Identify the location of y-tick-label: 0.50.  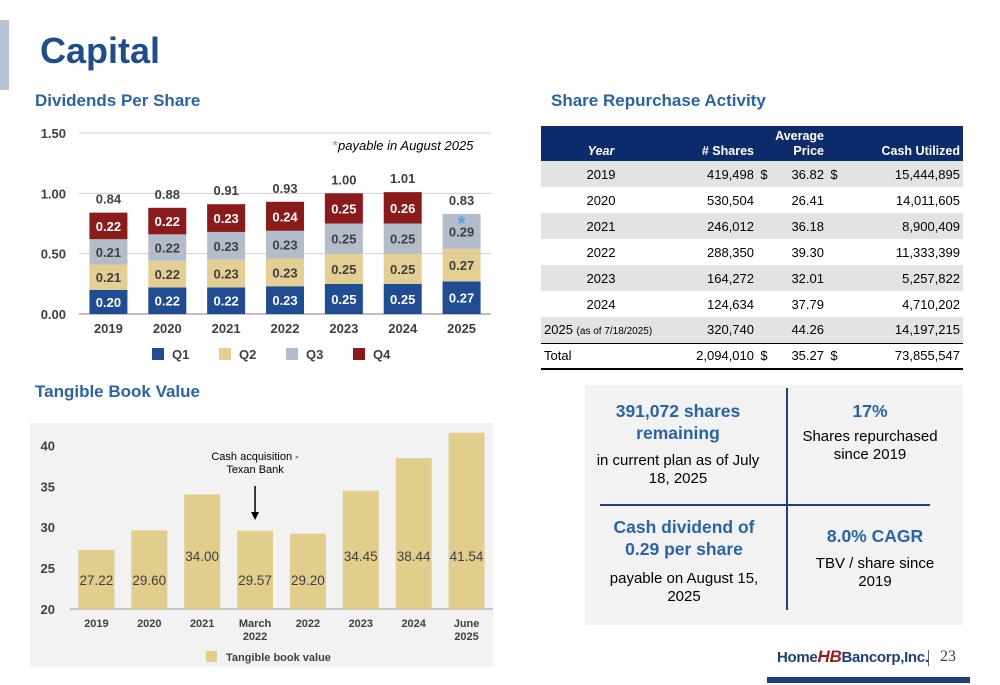
(53, 254).